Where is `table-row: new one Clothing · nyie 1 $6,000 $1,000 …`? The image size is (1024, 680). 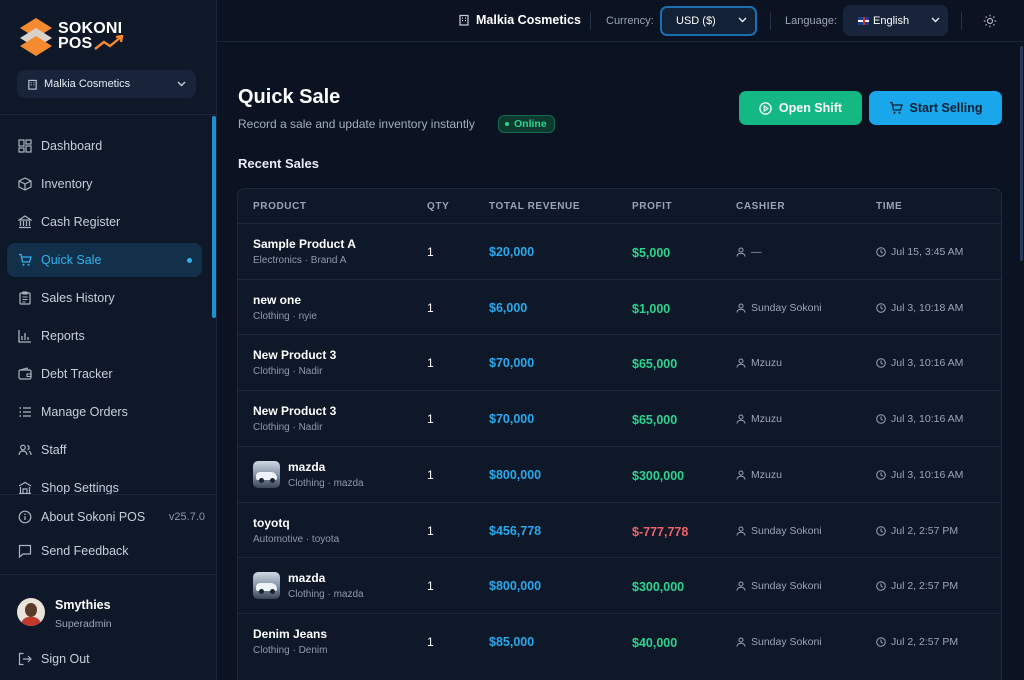
table-row: new one Clothing · nyie 1 $6,000 $1,000 … is located at coordinates (619, 306).